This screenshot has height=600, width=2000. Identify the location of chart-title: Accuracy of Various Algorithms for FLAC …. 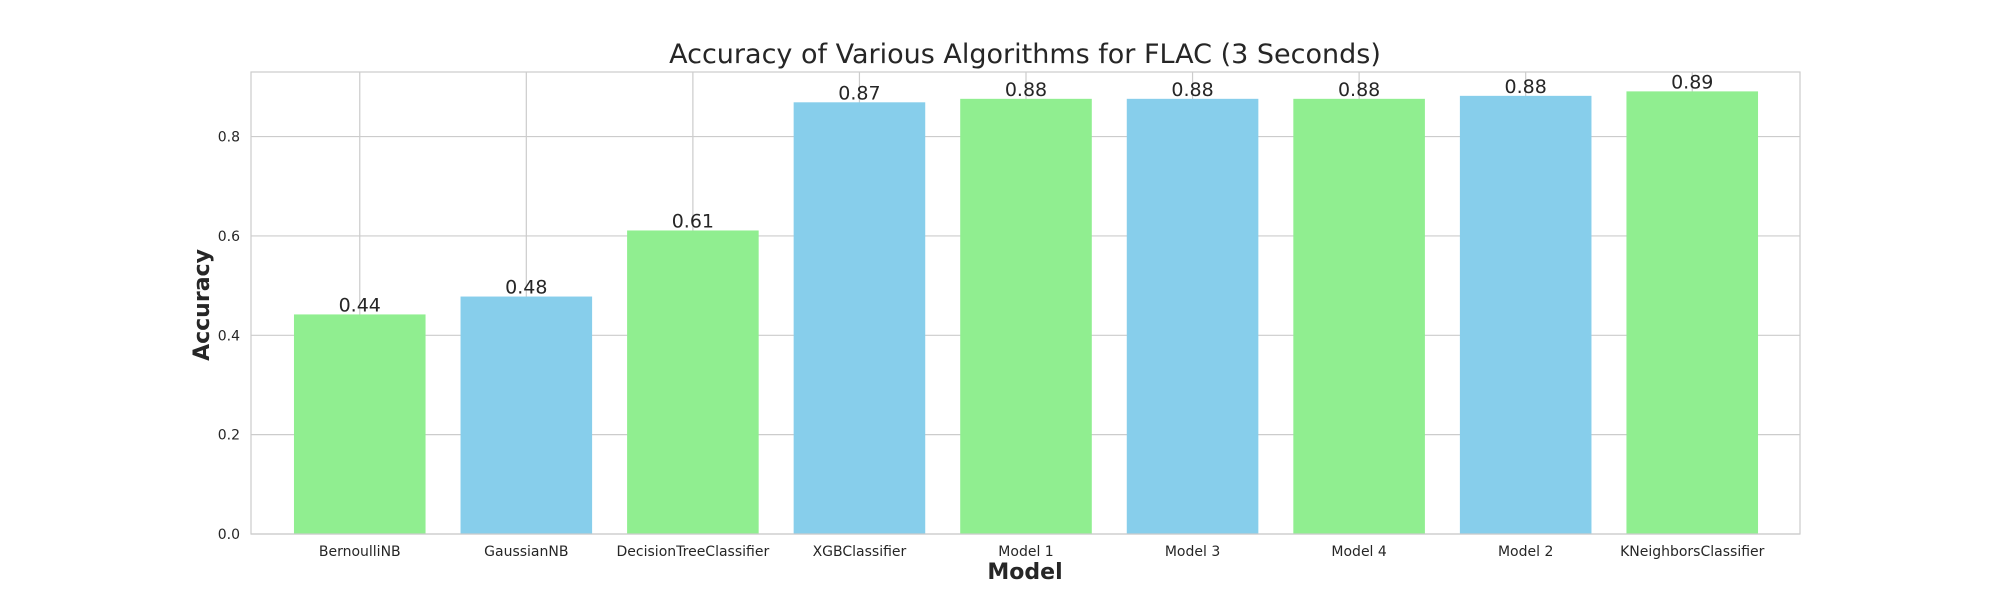
(1025, 54).